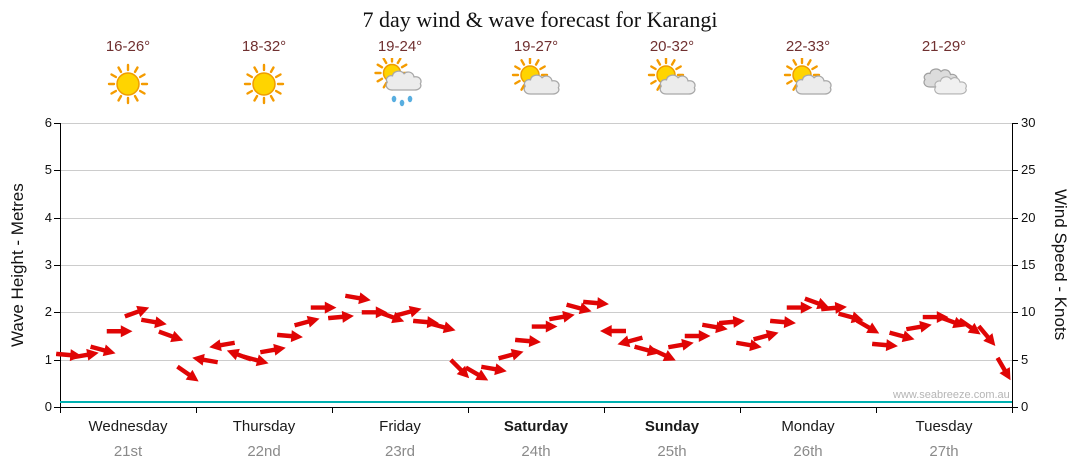  What do you see at coordinates (944, 426) in the screenshot?
I see `day-name-label: Tuesday` at bounding box center [944, 426].